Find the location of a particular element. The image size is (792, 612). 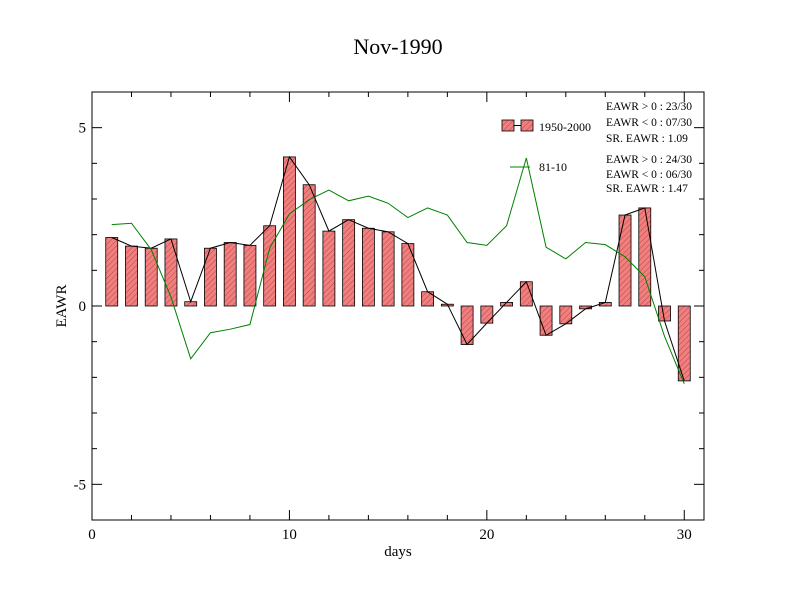

y-tick-label--5: -5 is located at coordinates (80, 485).